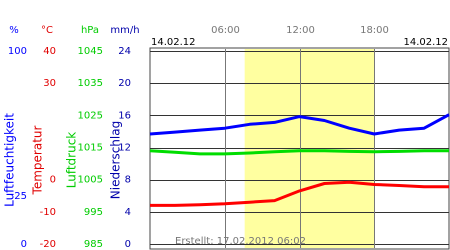 The height and width of the screenshot is (250, 450). I want to click on y-tick-label: -10, so click(48, 212).